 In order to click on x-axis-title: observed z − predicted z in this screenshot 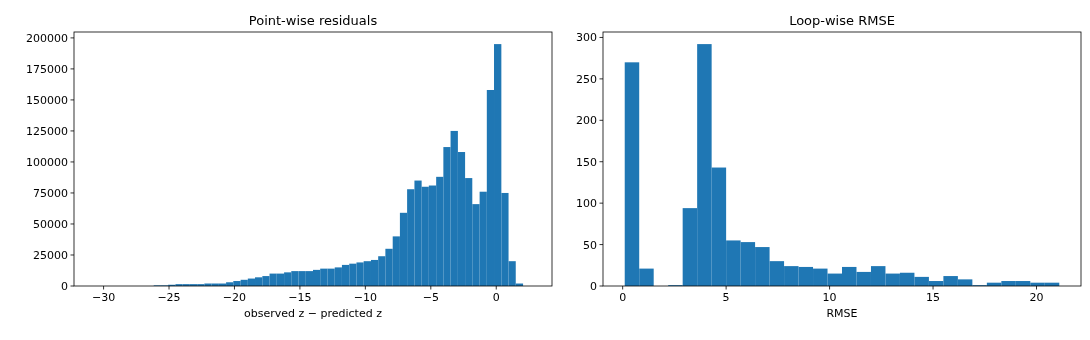, I will do `click(313, 313)`.